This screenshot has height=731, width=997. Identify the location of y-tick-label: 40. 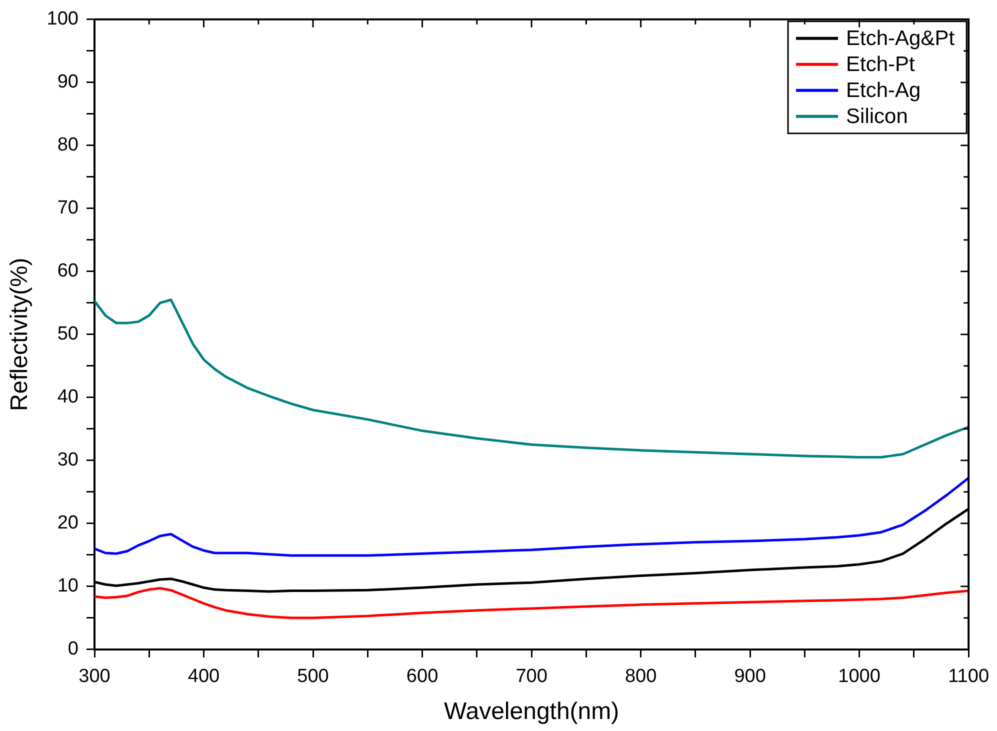
(67, 397).